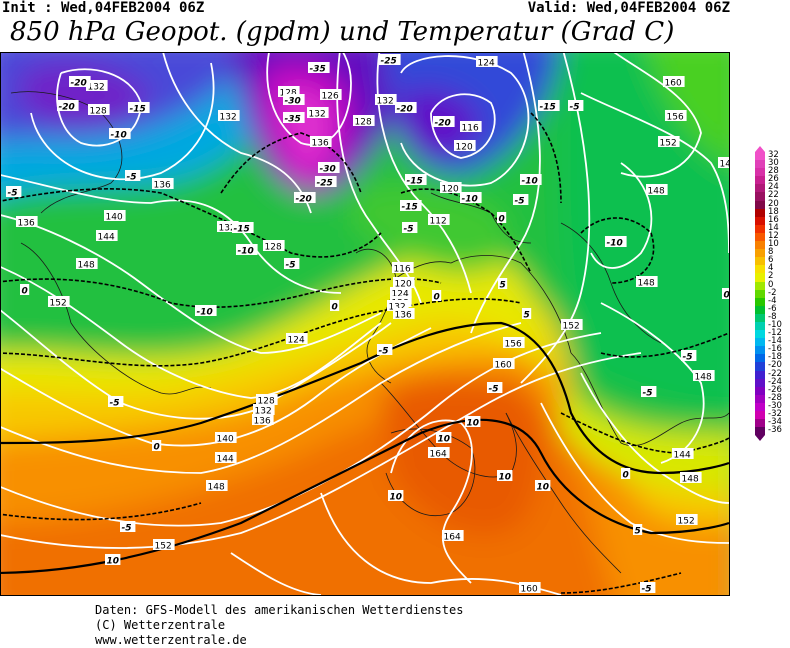  I want to click on temperature-label: -20, so click(68, 106).